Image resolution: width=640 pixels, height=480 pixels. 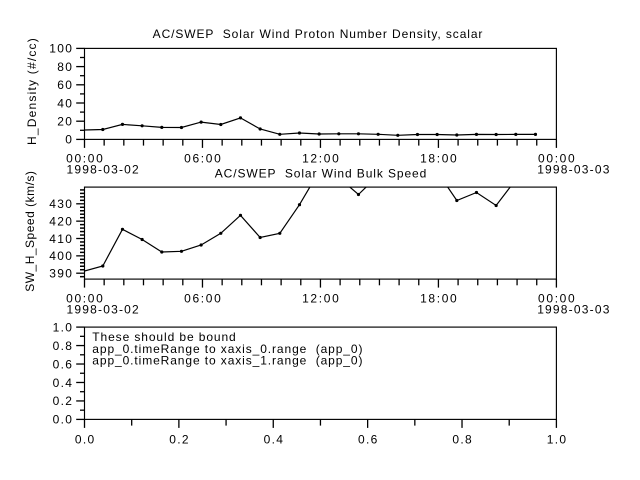 What do you see at coordinates (164, 337) in the screenshot?
I see `svg-text: These should be bound` at bounding box center [164, 337].